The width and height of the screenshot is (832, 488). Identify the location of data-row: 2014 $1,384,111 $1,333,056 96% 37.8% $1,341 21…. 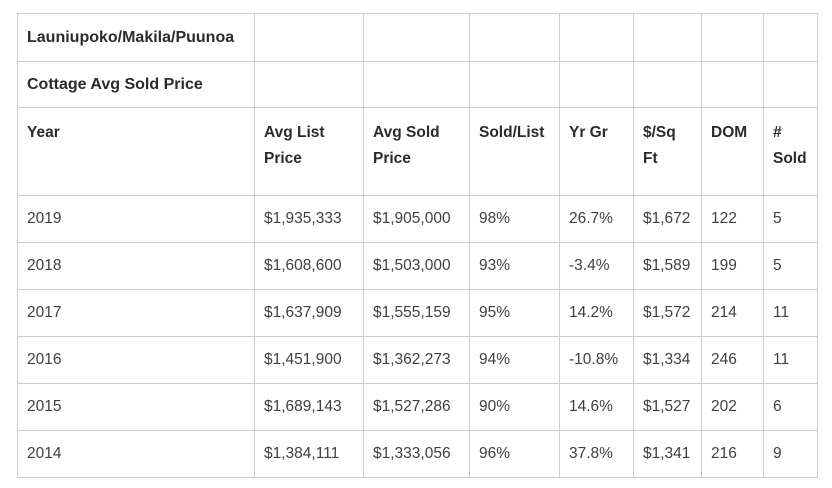
(417, 454).